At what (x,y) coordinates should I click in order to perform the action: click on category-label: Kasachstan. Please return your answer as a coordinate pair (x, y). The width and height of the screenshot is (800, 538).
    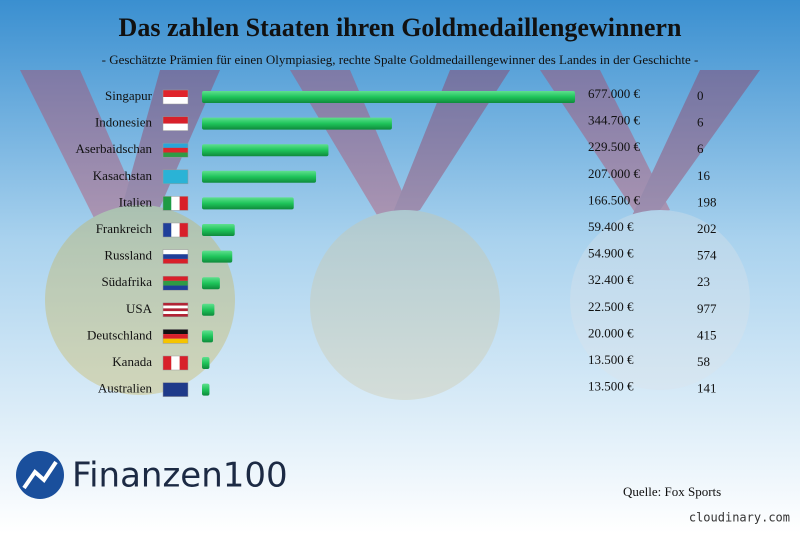
    Looking at the image, I should click on (123, 175).